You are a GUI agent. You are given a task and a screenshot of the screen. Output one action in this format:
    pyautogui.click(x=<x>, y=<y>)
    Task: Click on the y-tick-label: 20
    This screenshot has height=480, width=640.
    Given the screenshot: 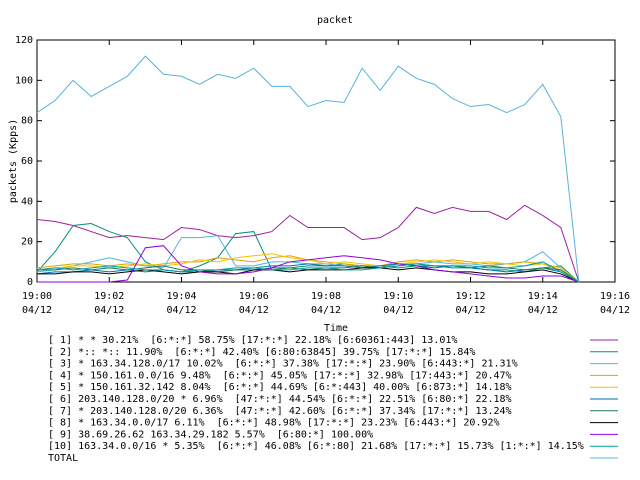 What is the action you would take?
    pyautogui.click(x=27, y=242)
    